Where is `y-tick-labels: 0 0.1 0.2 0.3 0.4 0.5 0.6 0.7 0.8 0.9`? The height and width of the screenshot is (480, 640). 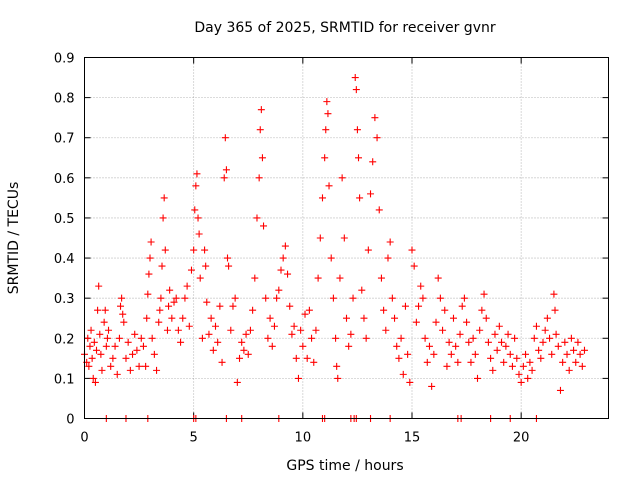
y-tick-labels: 0 0.1 0.2 0.3 0.4 0.5 0.6 0.7 0.8 0.9 is located at coordinates (64, 240).